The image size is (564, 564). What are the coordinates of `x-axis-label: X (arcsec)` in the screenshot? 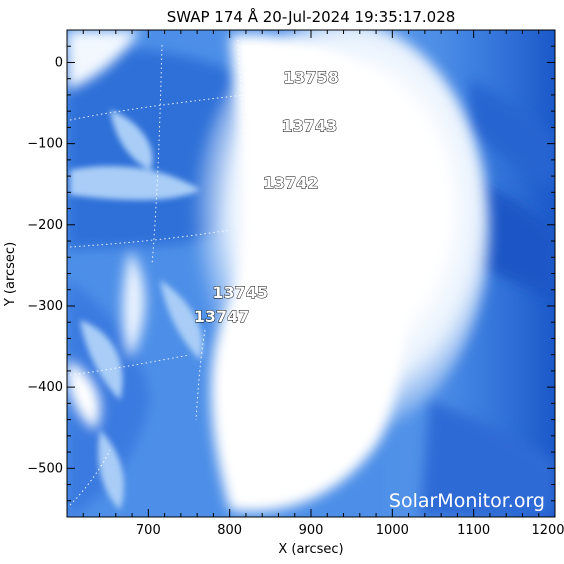 It's located at (310, 549).